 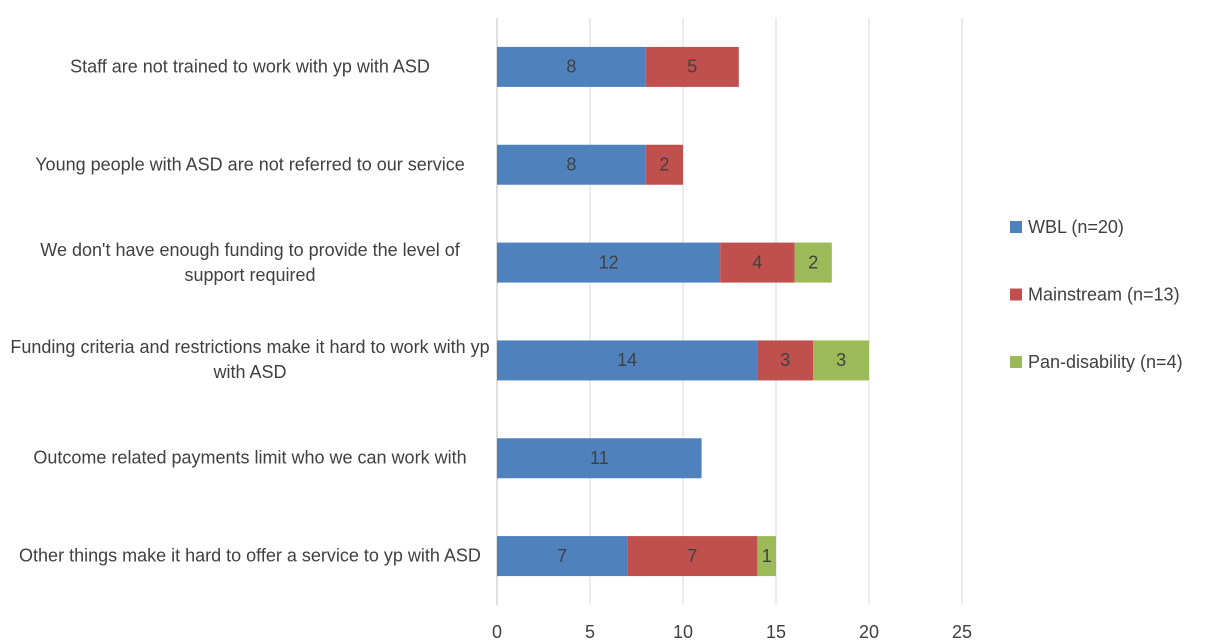 I want to click on legend-label: Mainstream (n=13), so click(x=1104, y=294).